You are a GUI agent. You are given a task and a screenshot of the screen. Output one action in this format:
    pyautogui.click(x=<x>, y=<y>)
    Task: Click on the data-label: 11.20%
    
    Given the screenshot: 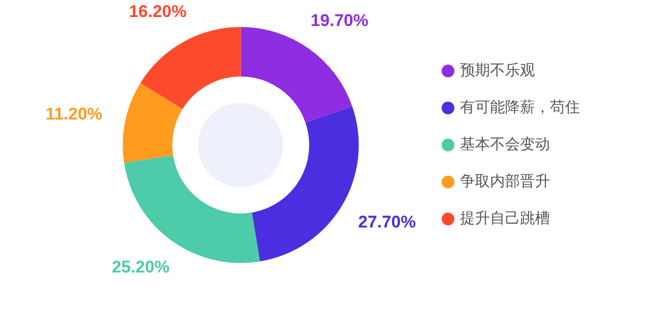 What is the action you would take?
    pyautogui.click(x=74, y=114)
    